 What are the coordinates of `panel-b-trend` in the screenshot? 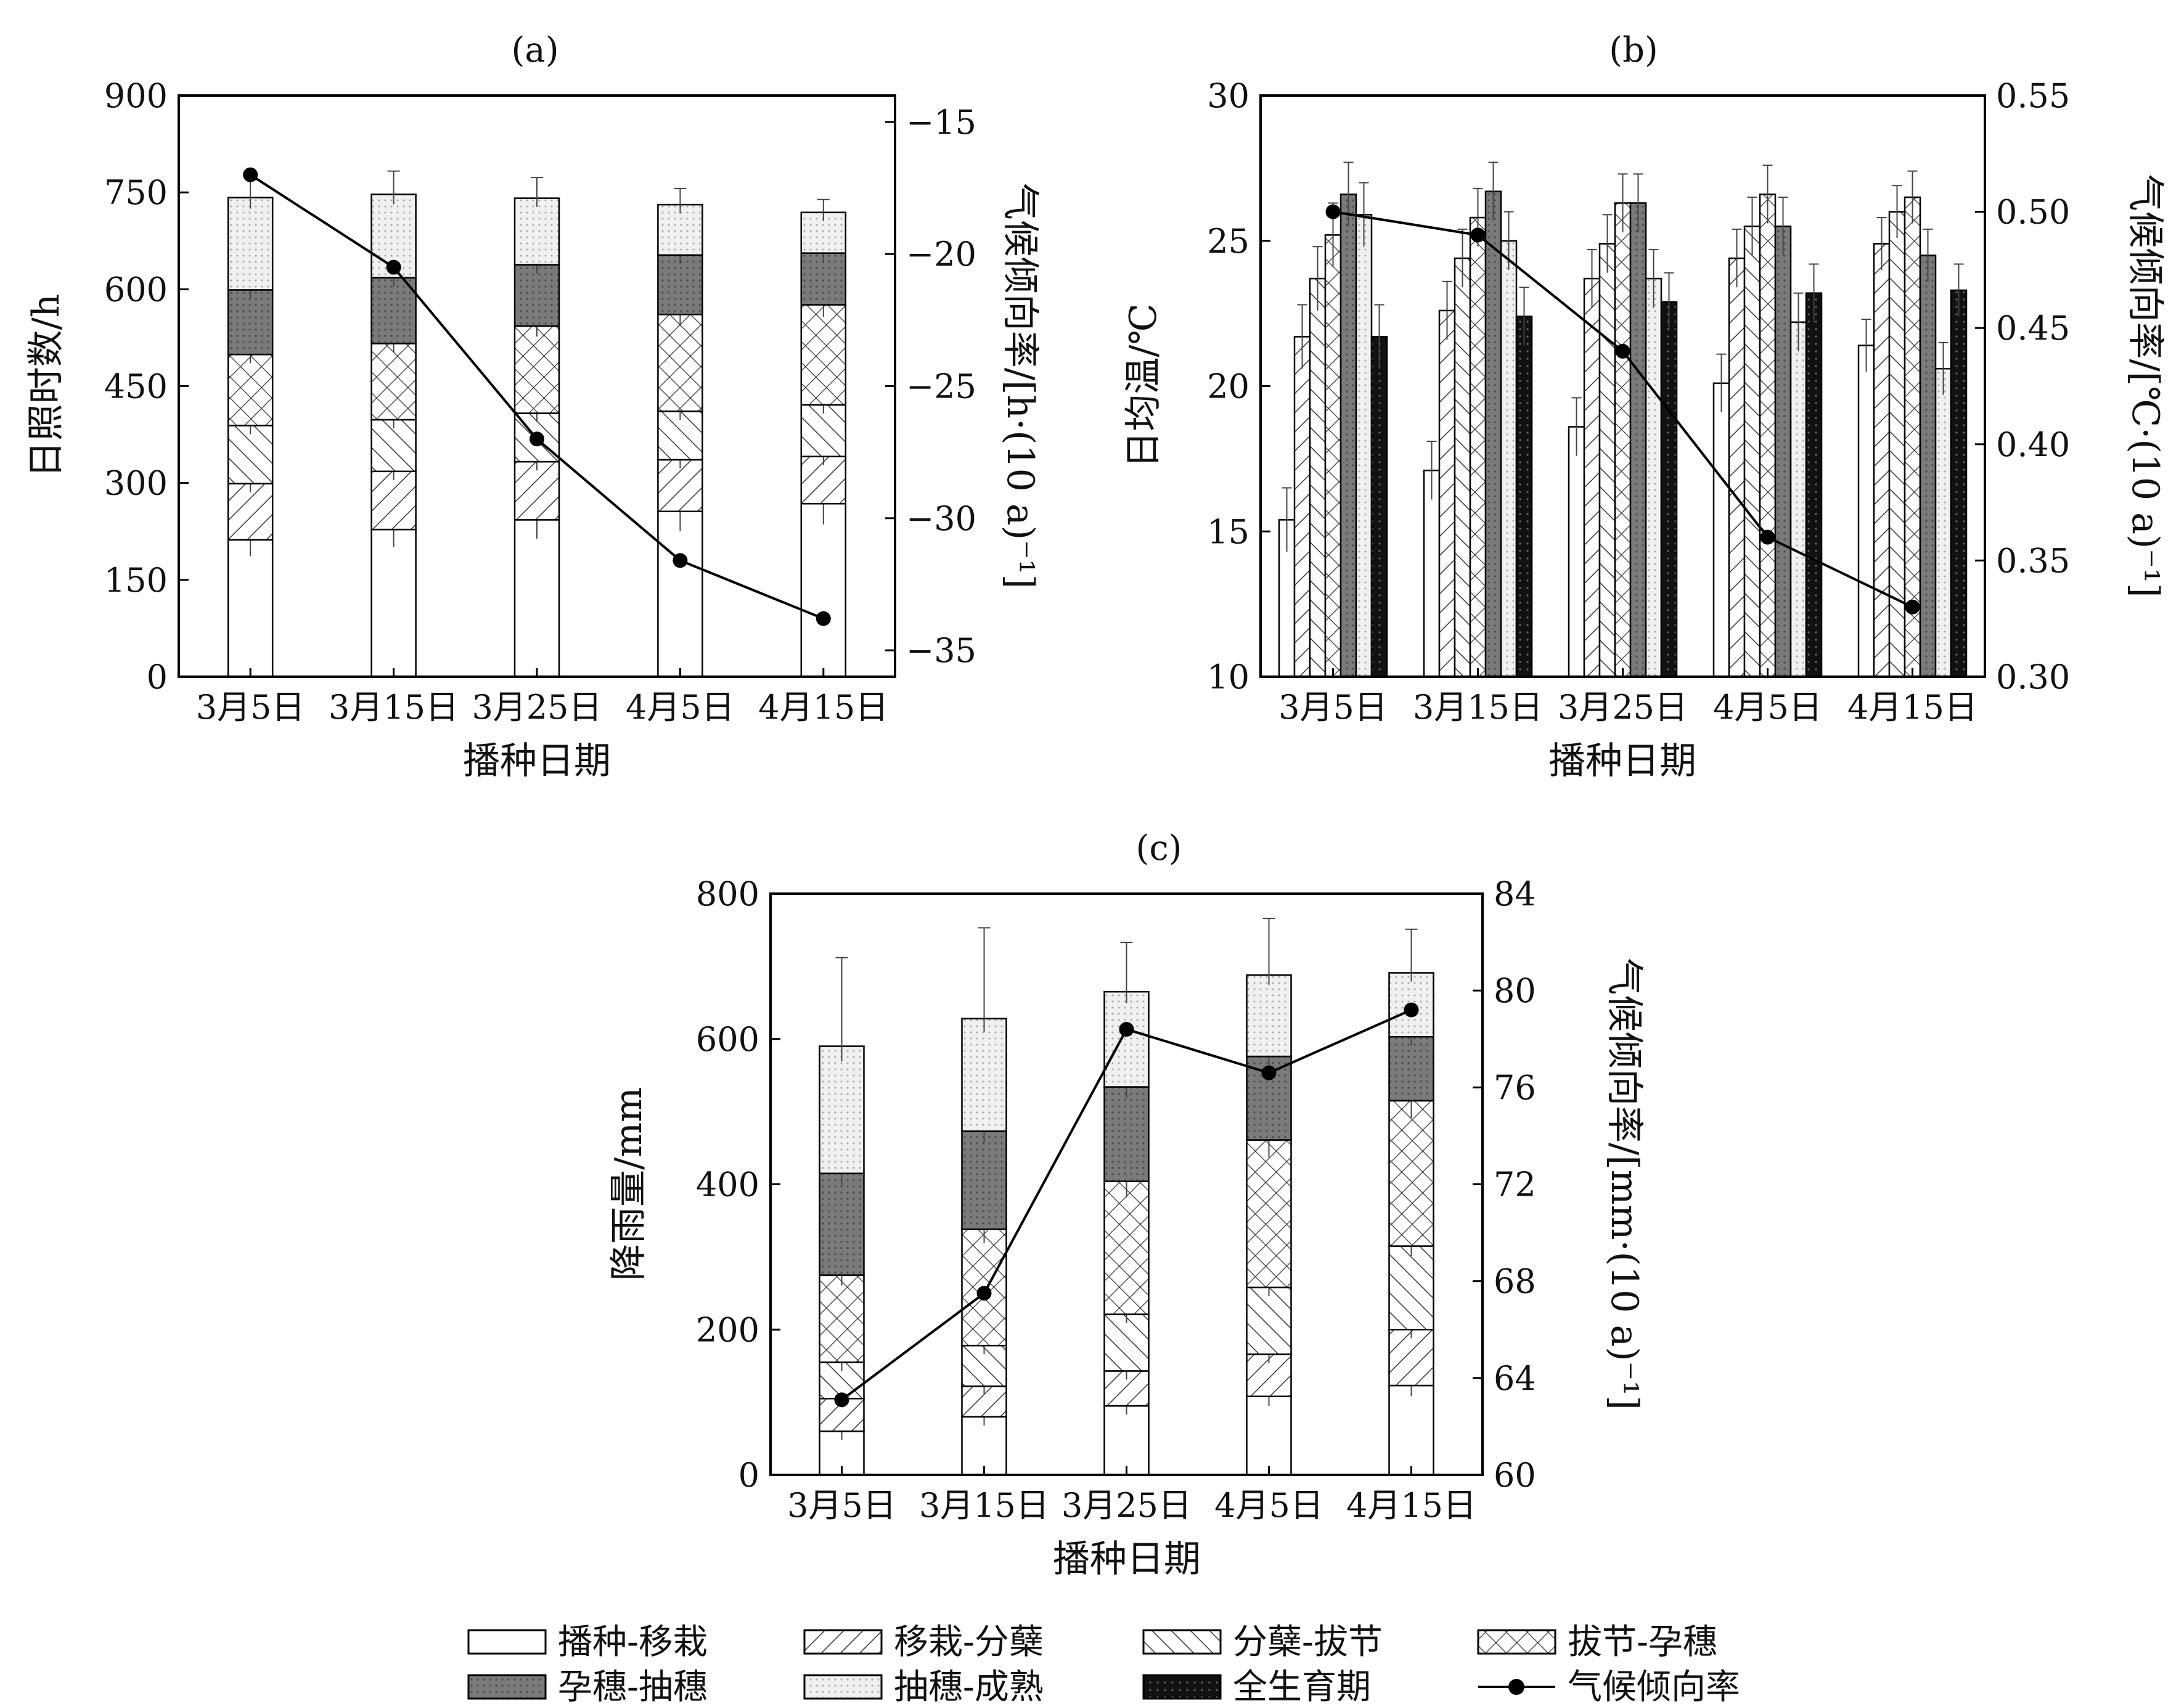 It's located at (1622, 409).